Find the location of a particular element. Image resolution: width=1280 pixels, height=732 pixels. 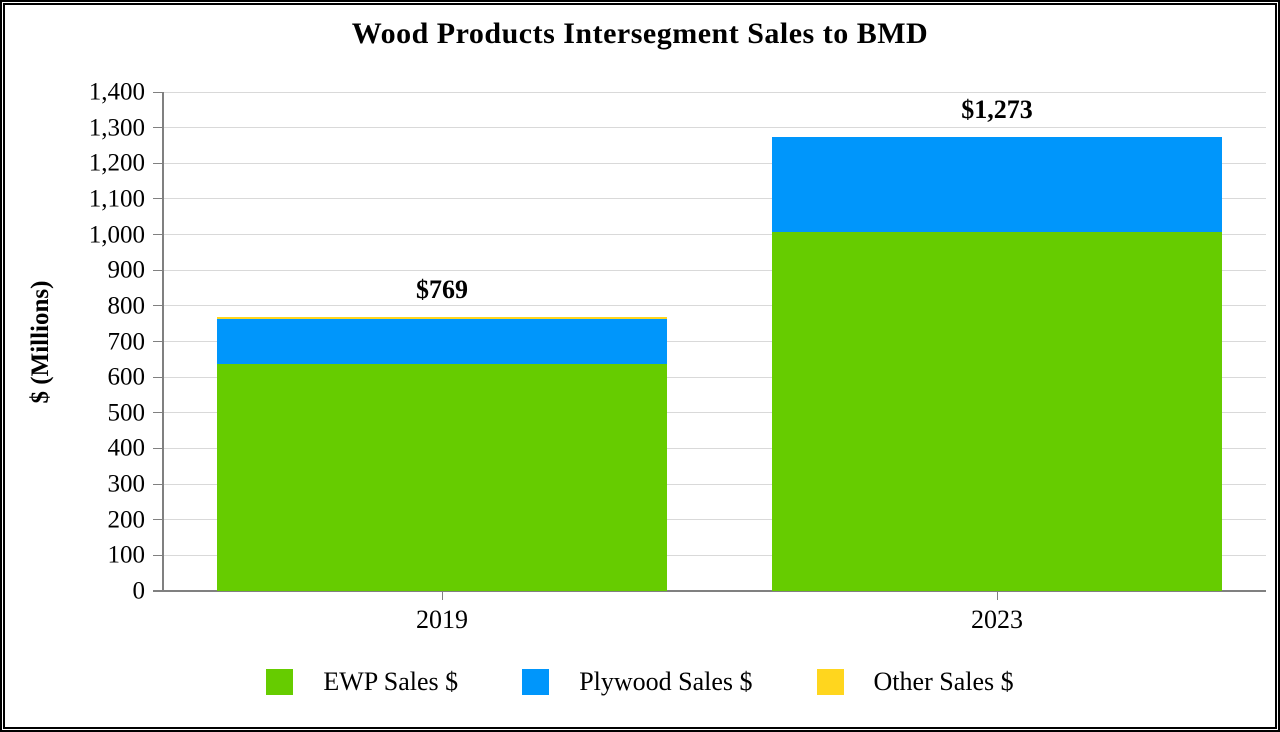

legend-item-ewp: EWP Sales $ is located at coordinates (362, 682).